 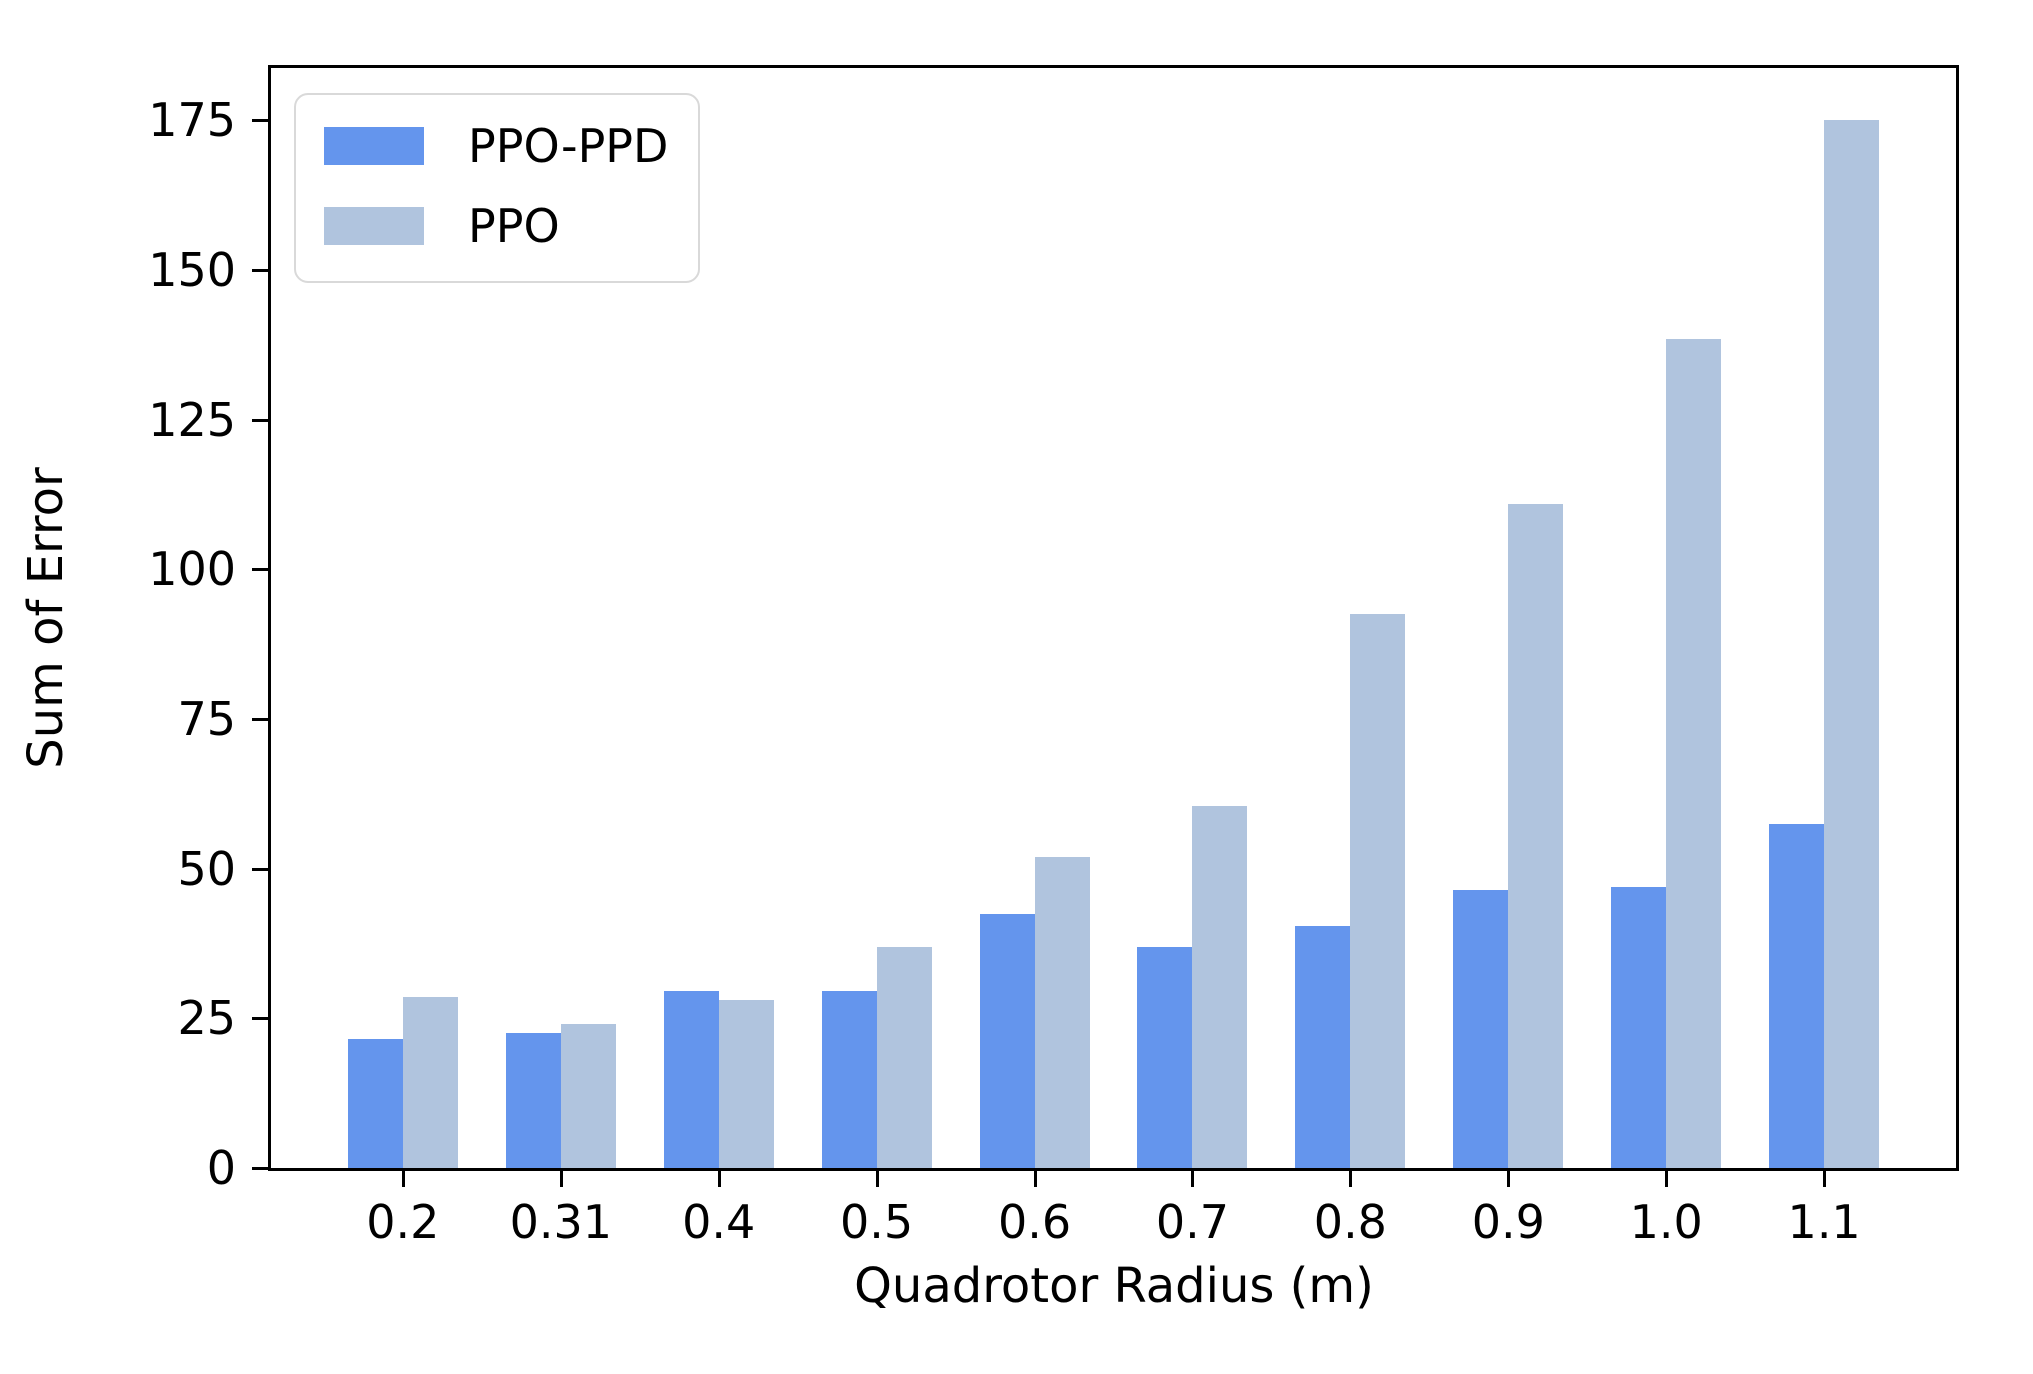 I want to click on legend-item-ppo: PPO, so click(x=497, y=226).